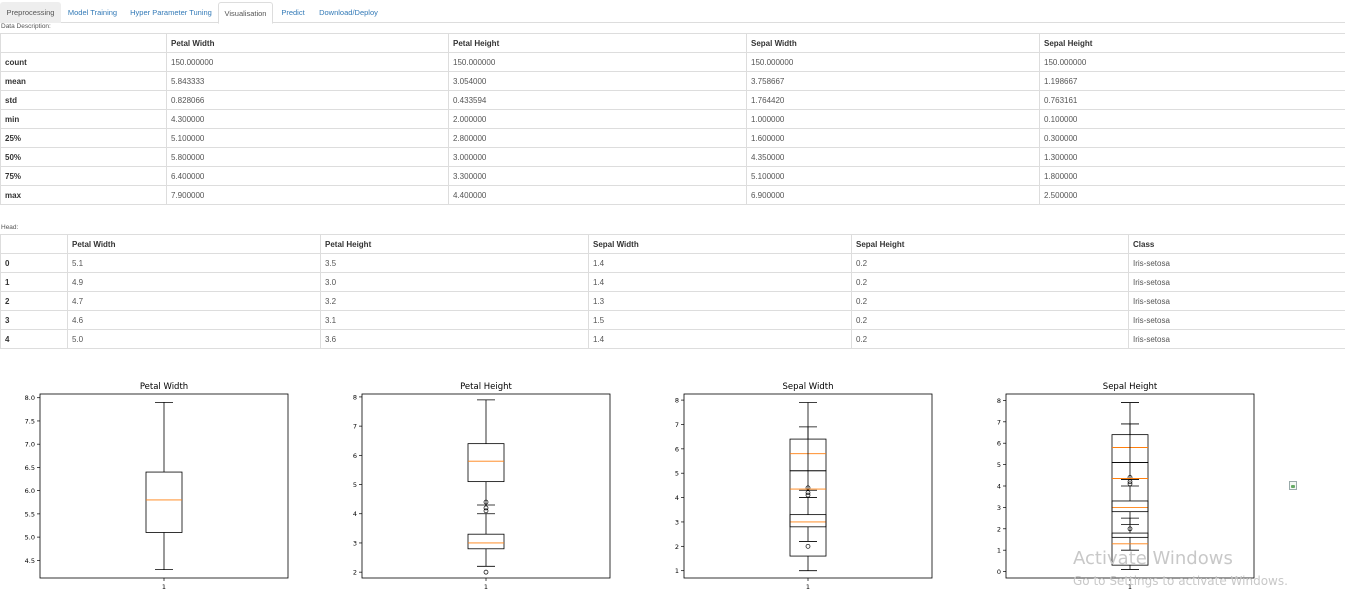 This screenshot has height=612, width=1345. What do you see at coordinates (1293, 485) in the screenshot?
I see `broken-image-icon` at bounding box center [1293, 485].